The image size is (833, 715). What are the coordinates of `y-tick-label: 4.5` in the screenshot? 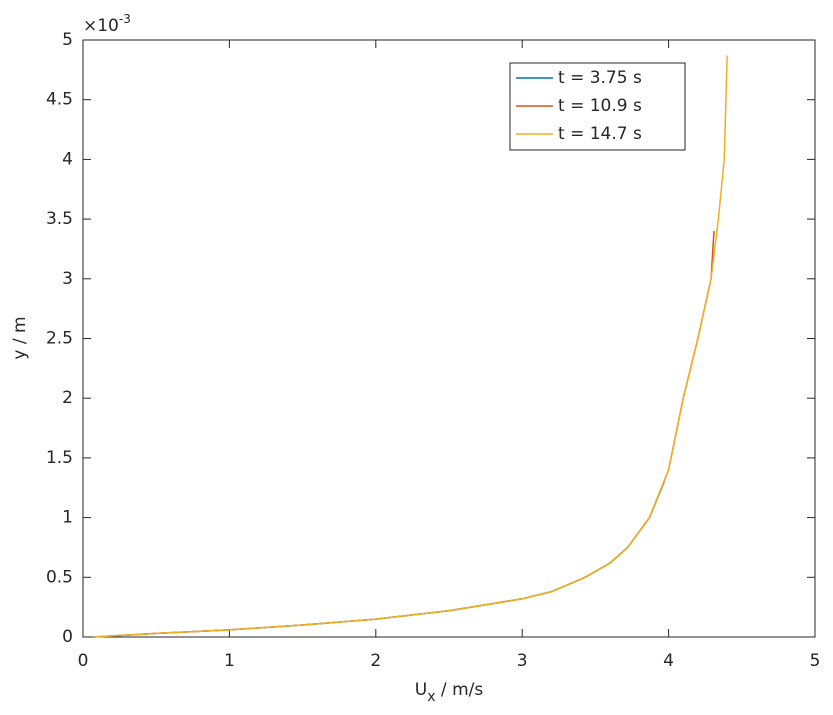 It's located at (59, 100).